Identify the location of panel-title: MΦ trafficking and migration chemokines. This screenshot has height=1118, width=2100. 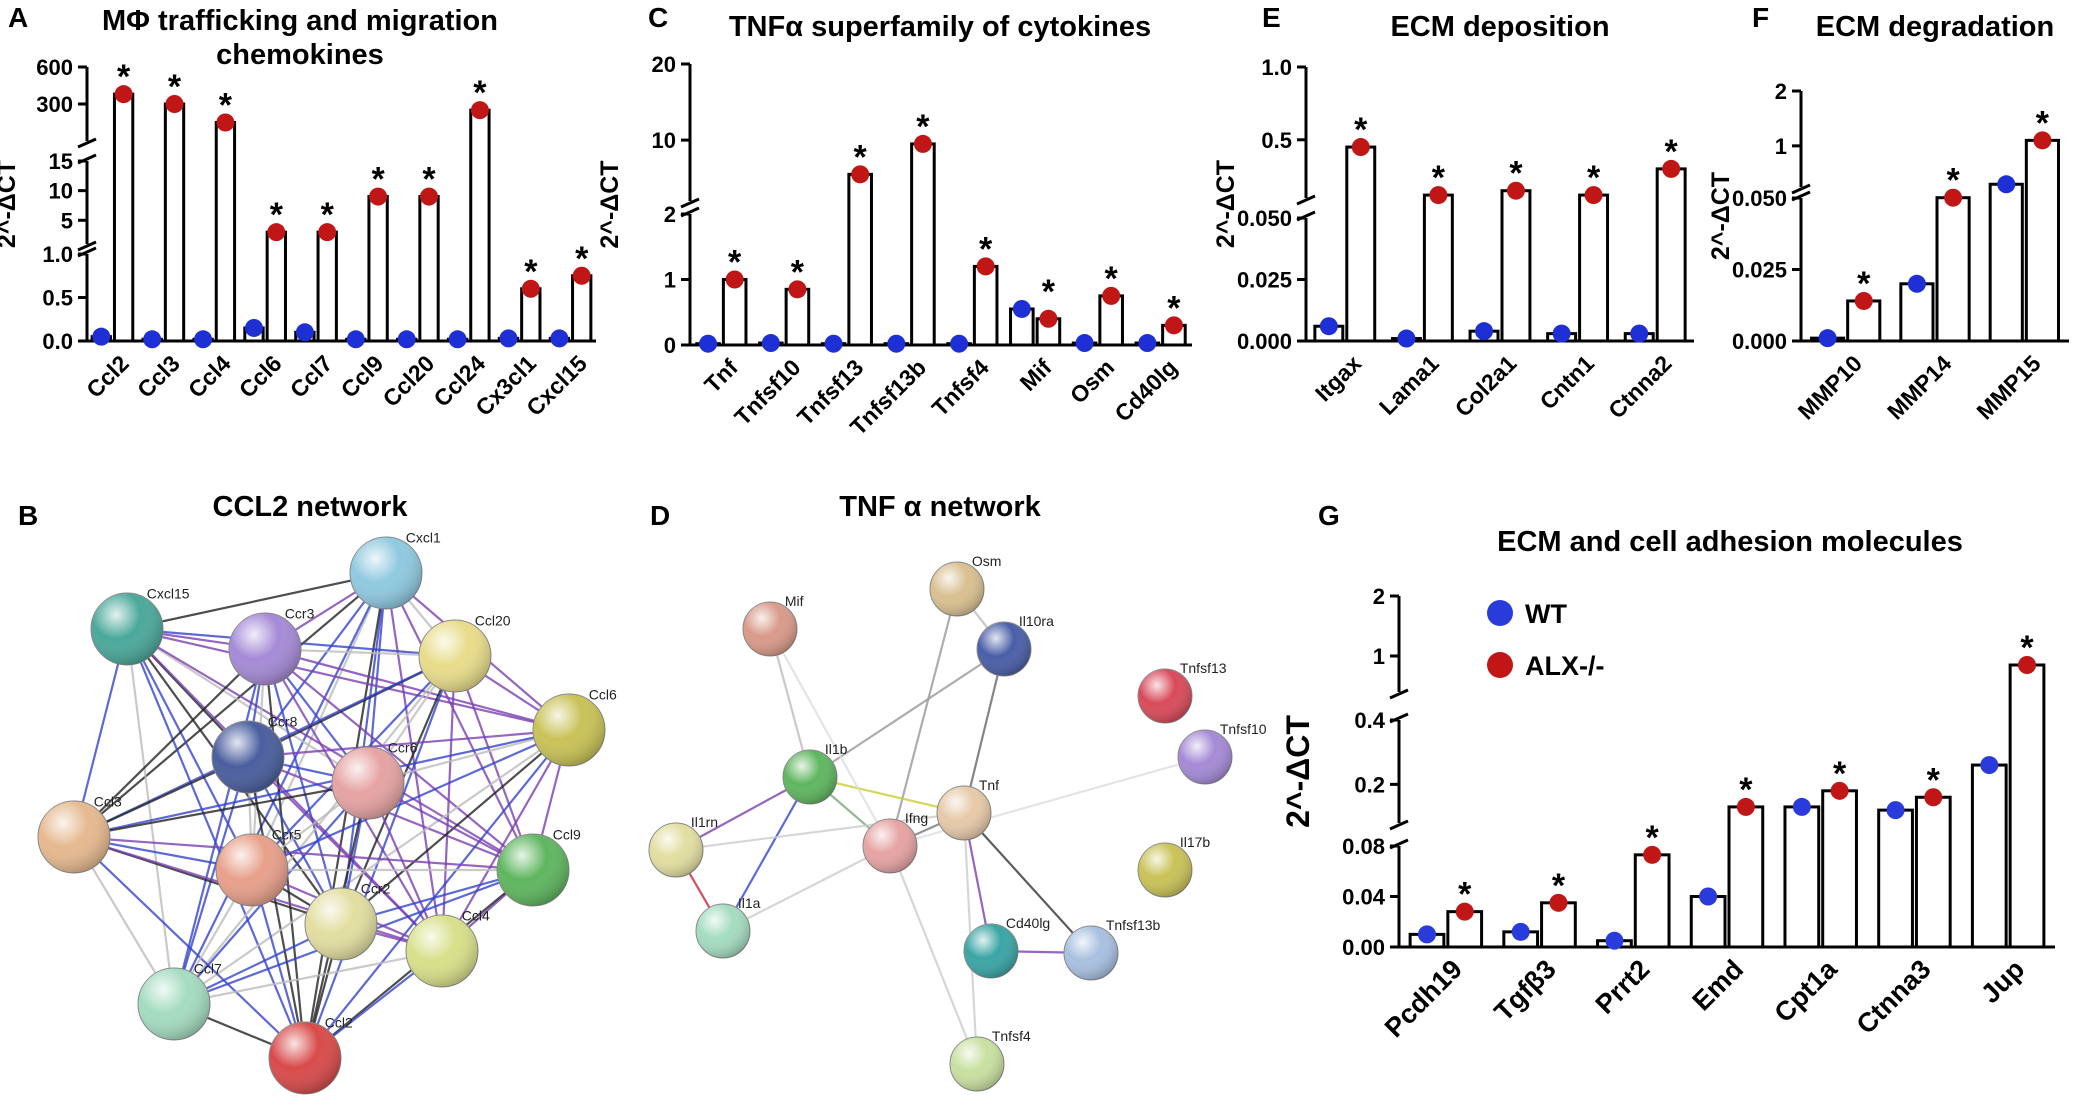
(300, 38).